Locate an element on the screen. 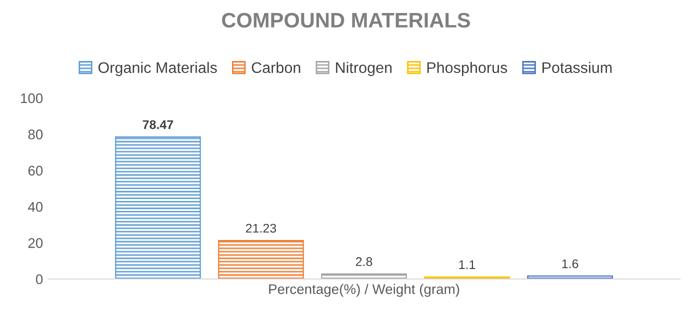 The height and width of the screenshot is (322, 692). y-tick-label: 40 is located at coordinates (35, 207).